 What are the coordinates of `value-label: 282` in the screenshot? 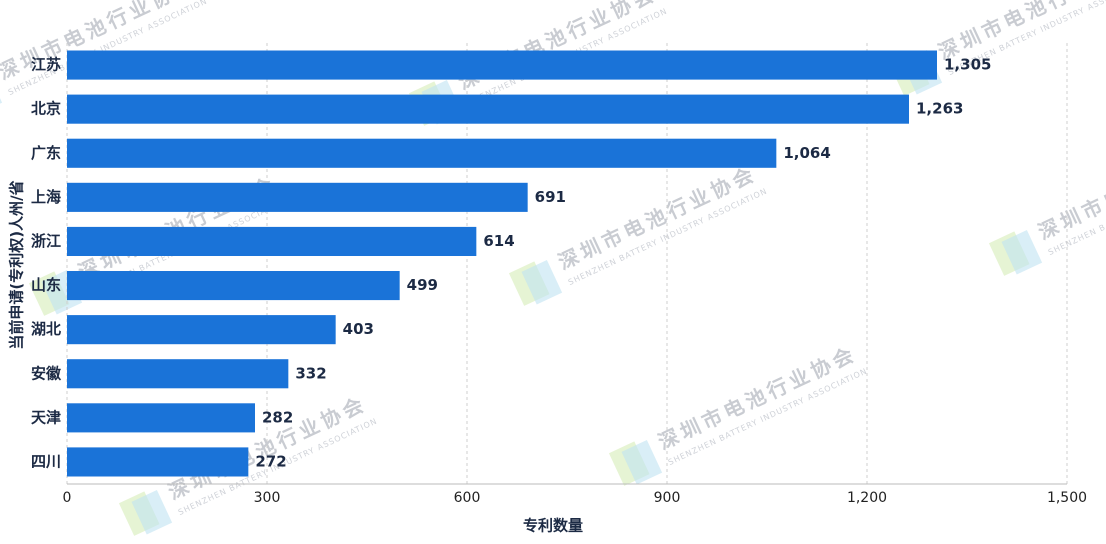 It's located at (277, 417).